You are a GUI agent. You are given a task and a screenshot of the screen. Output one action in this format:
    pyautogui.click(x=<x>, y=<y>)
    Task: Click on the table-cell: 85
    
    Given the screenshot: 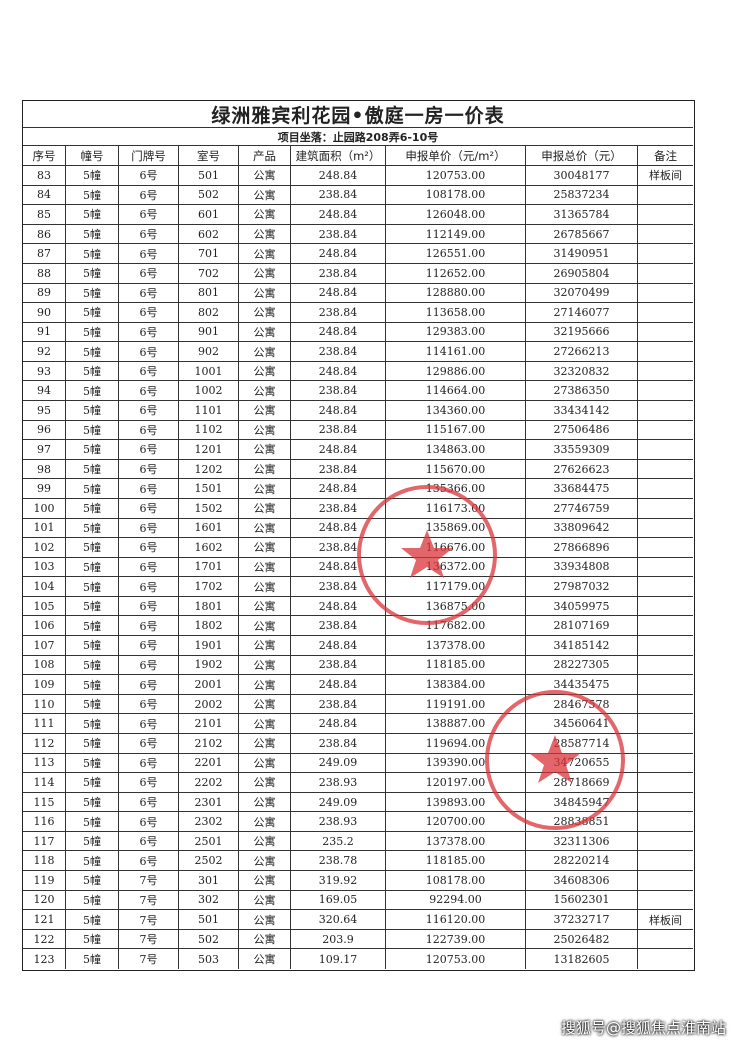 What is the action you would take?
    pyautogui.click(x=44, y=215)
    